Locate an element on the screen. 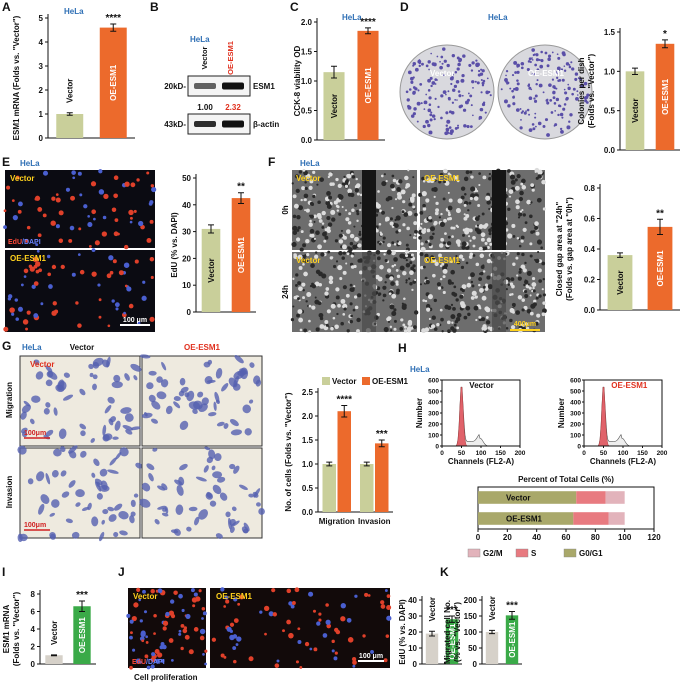 The image size is (685, 686). bar is located at coordinates (344, 461).